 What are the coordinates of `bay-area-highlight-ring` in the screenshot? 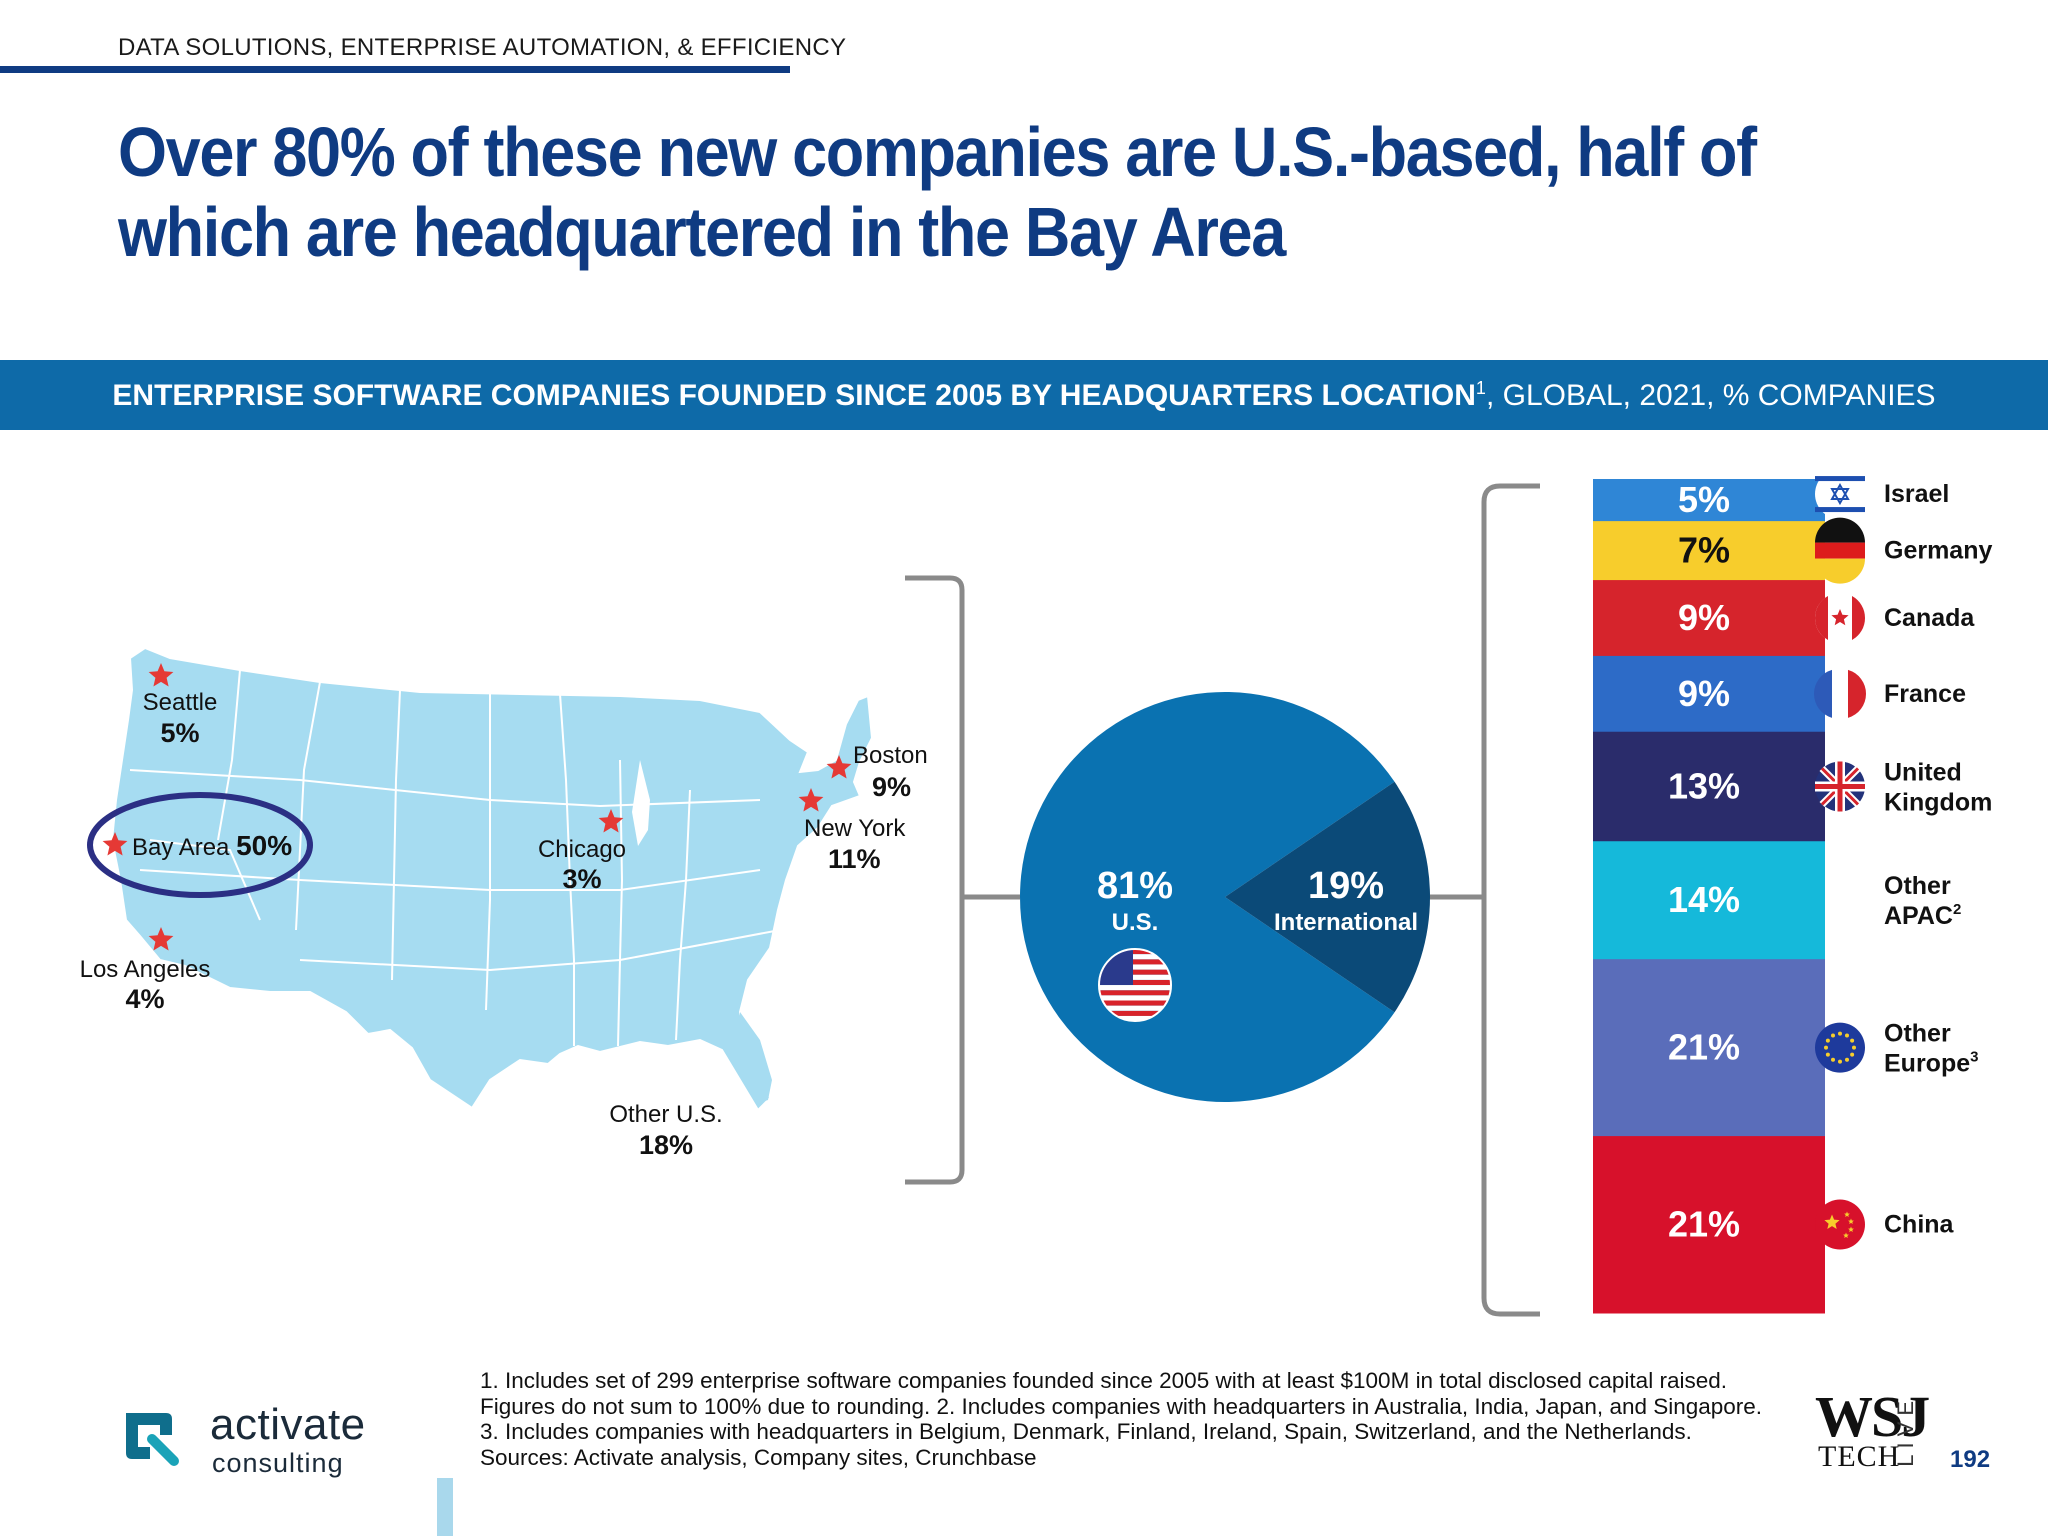 It's located at (200, 845).